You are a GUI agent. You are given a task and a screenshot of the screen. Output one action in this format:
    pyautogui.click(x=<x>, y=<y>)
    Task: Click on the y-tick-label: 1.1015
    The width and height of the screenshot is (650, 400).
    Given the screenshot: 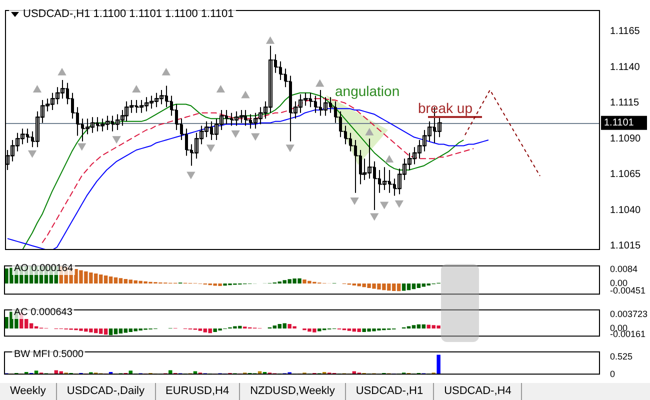 What is the action you would take?
    pyautogui.click(x=626, y=246)
    